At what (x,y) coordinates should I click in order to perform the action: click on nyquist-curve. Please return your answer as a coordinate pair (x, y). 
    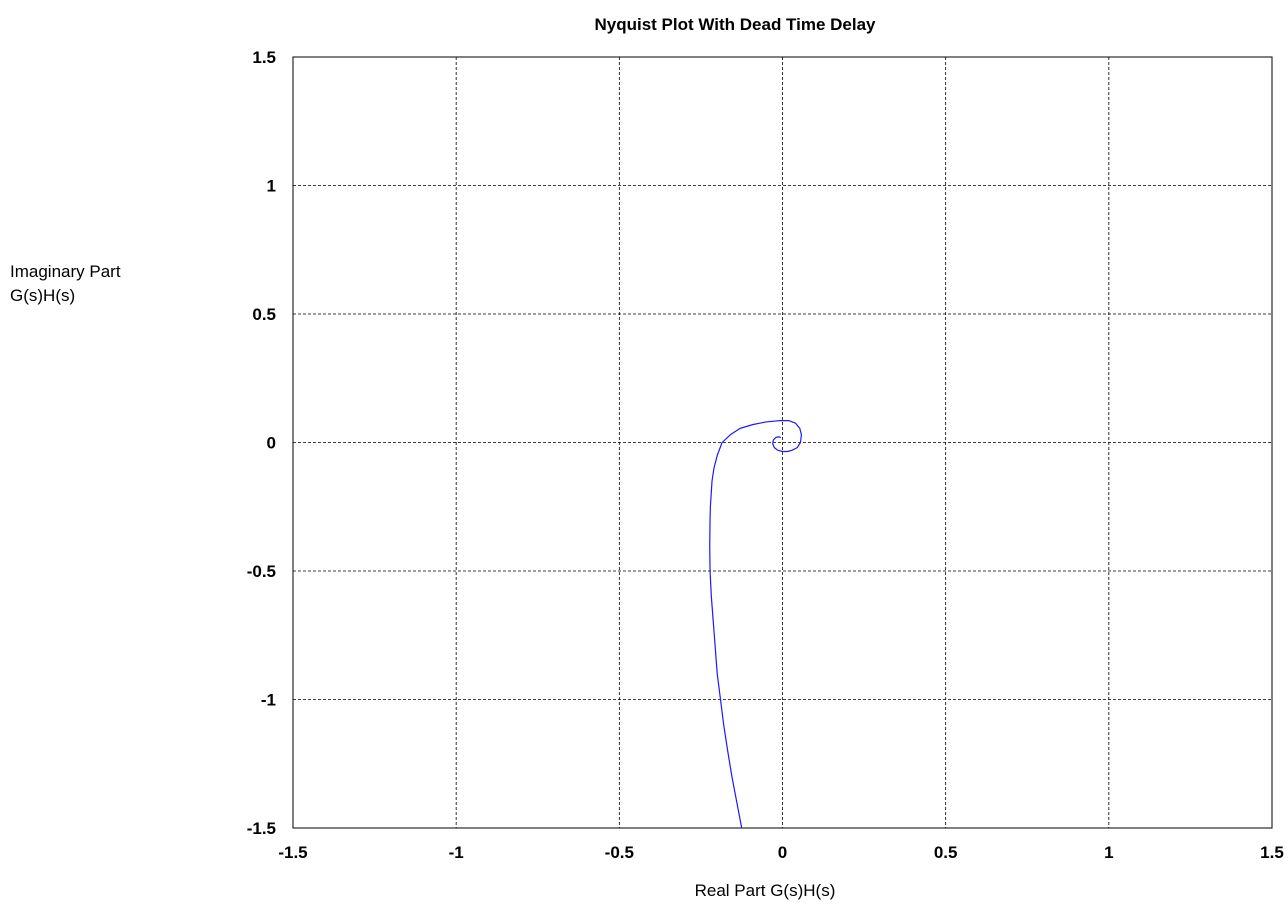
    Looking at the image, I should click on (756, 624).